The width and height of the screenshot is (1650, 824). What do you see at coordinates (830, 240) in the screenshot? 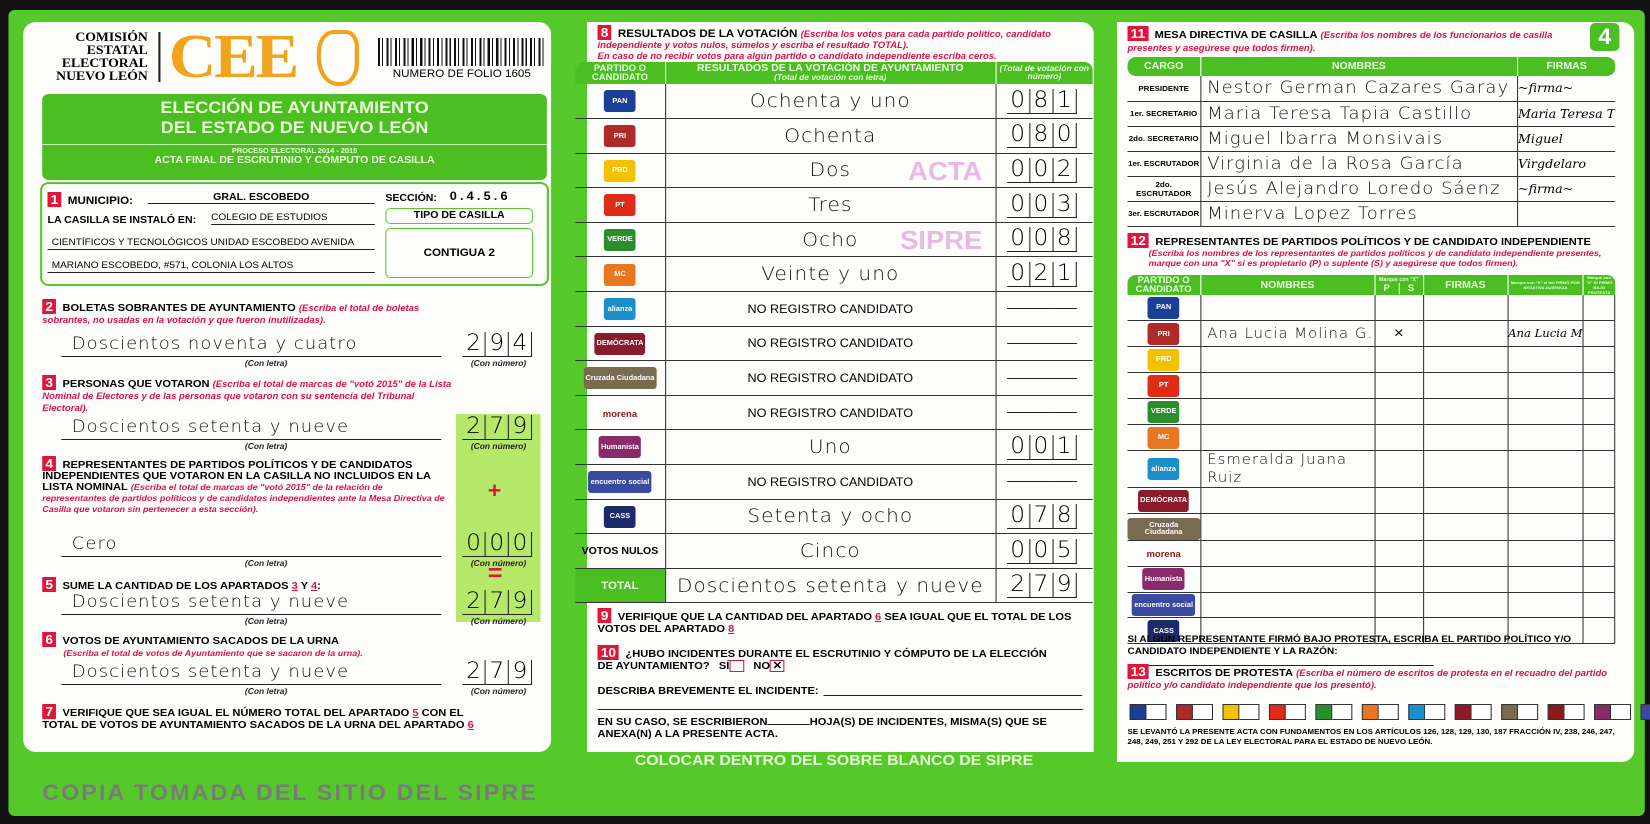
I see `votes-letra-field: Ocho SIPRE` at bounding box center [830, 240].